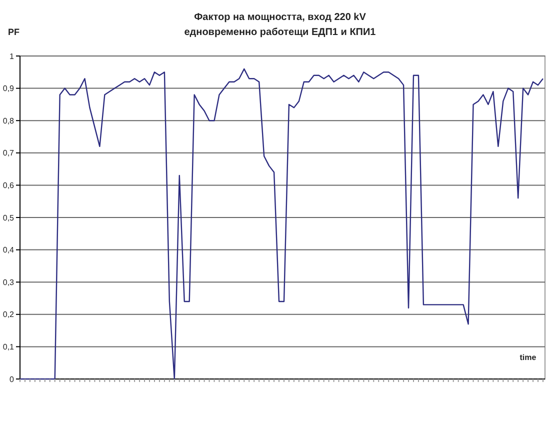  I want to click on y-tick-label: 0, so click(12, 379).